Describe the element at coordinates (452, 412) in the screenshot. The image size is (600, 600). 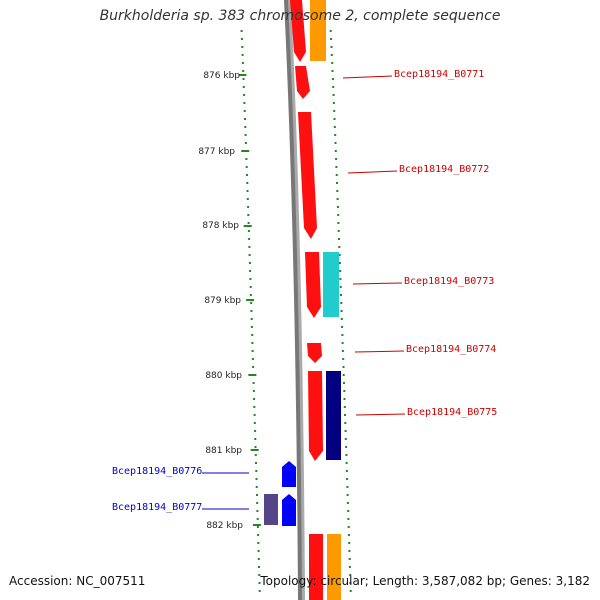
I see `gene-label: Bcep18194_B0775` at that location.